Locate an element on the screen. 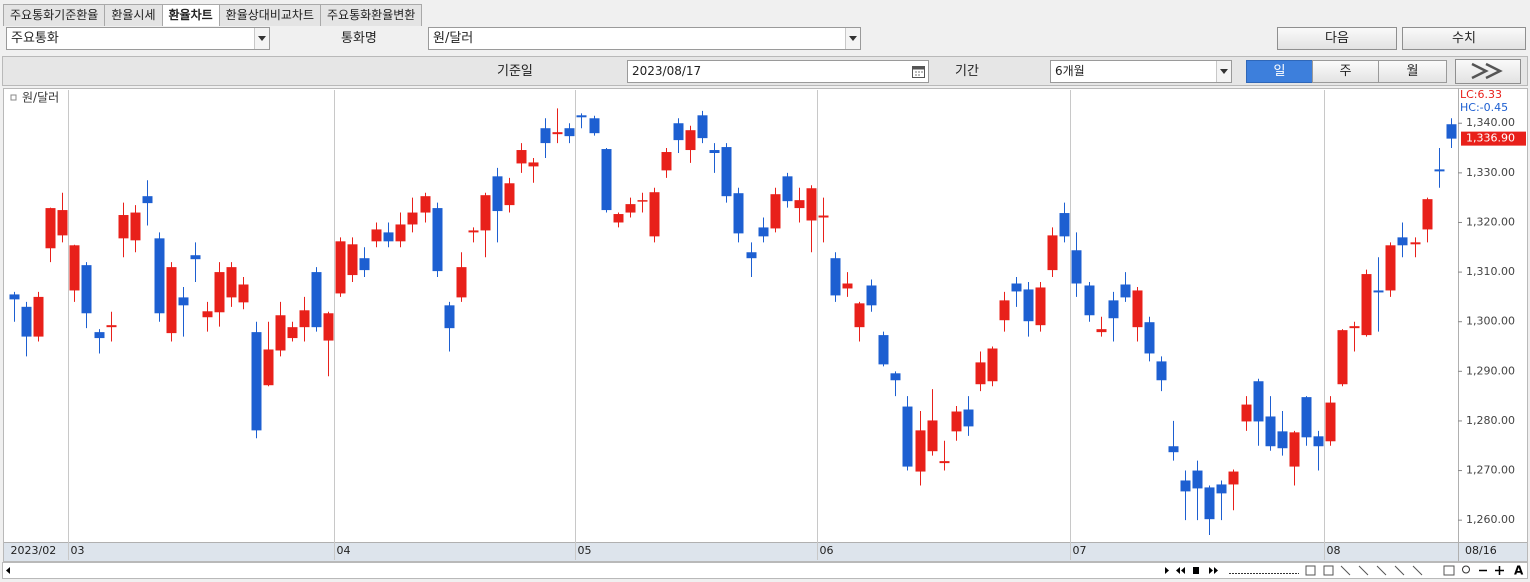  interval-button: 주 is located at coordinates (1345, 71).